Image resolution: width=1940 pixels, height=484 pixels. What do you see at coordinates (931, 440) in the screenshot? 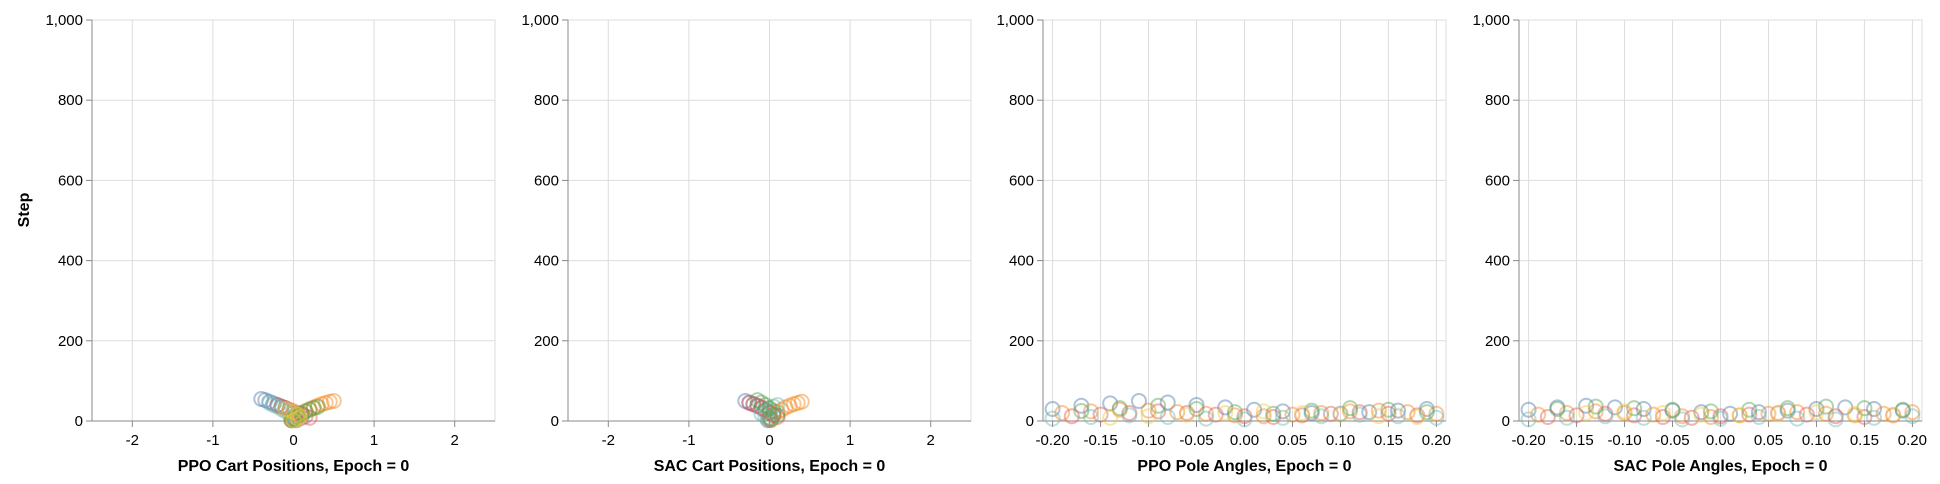
I see `x-tick-label: 2` at bounding box center [931, 440].